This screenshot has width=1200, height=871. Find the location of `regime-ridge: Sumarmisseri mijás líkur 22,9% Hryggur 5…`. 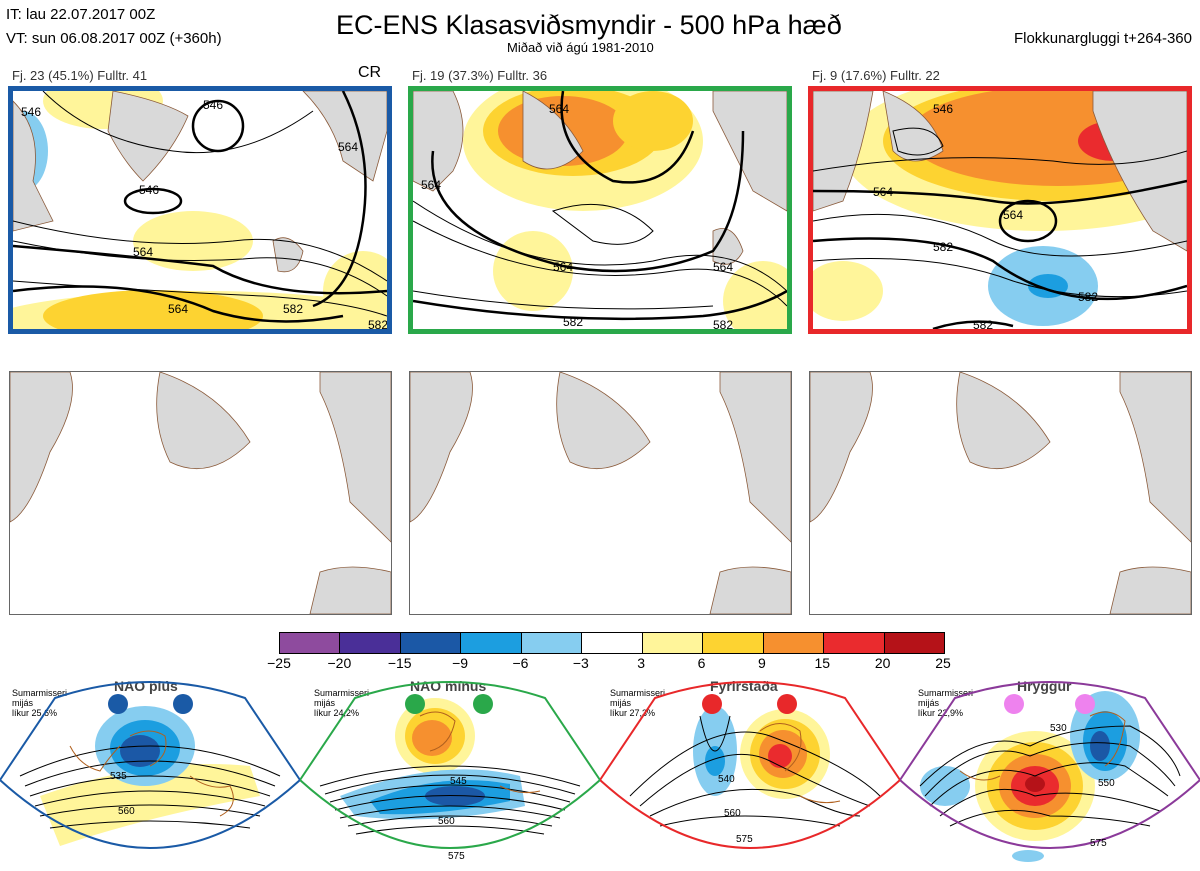

regime-ridge: Sumarmisseri mijás líkur 22,9% Hryggur 5… is located at coordinates (1050, 773).